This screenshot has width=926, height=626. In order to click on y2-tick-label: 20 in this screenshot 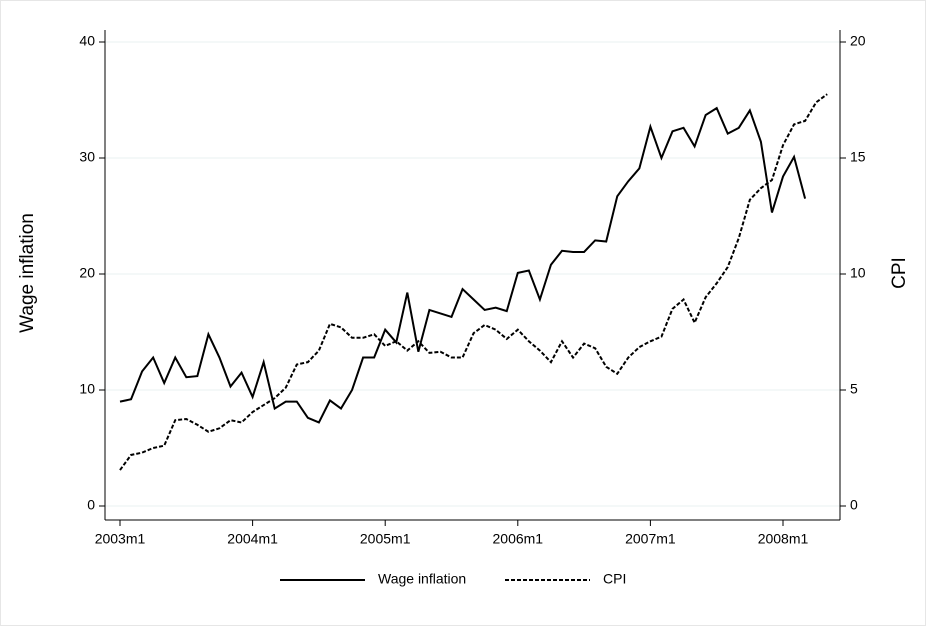, I will do `click(858, 41)`.